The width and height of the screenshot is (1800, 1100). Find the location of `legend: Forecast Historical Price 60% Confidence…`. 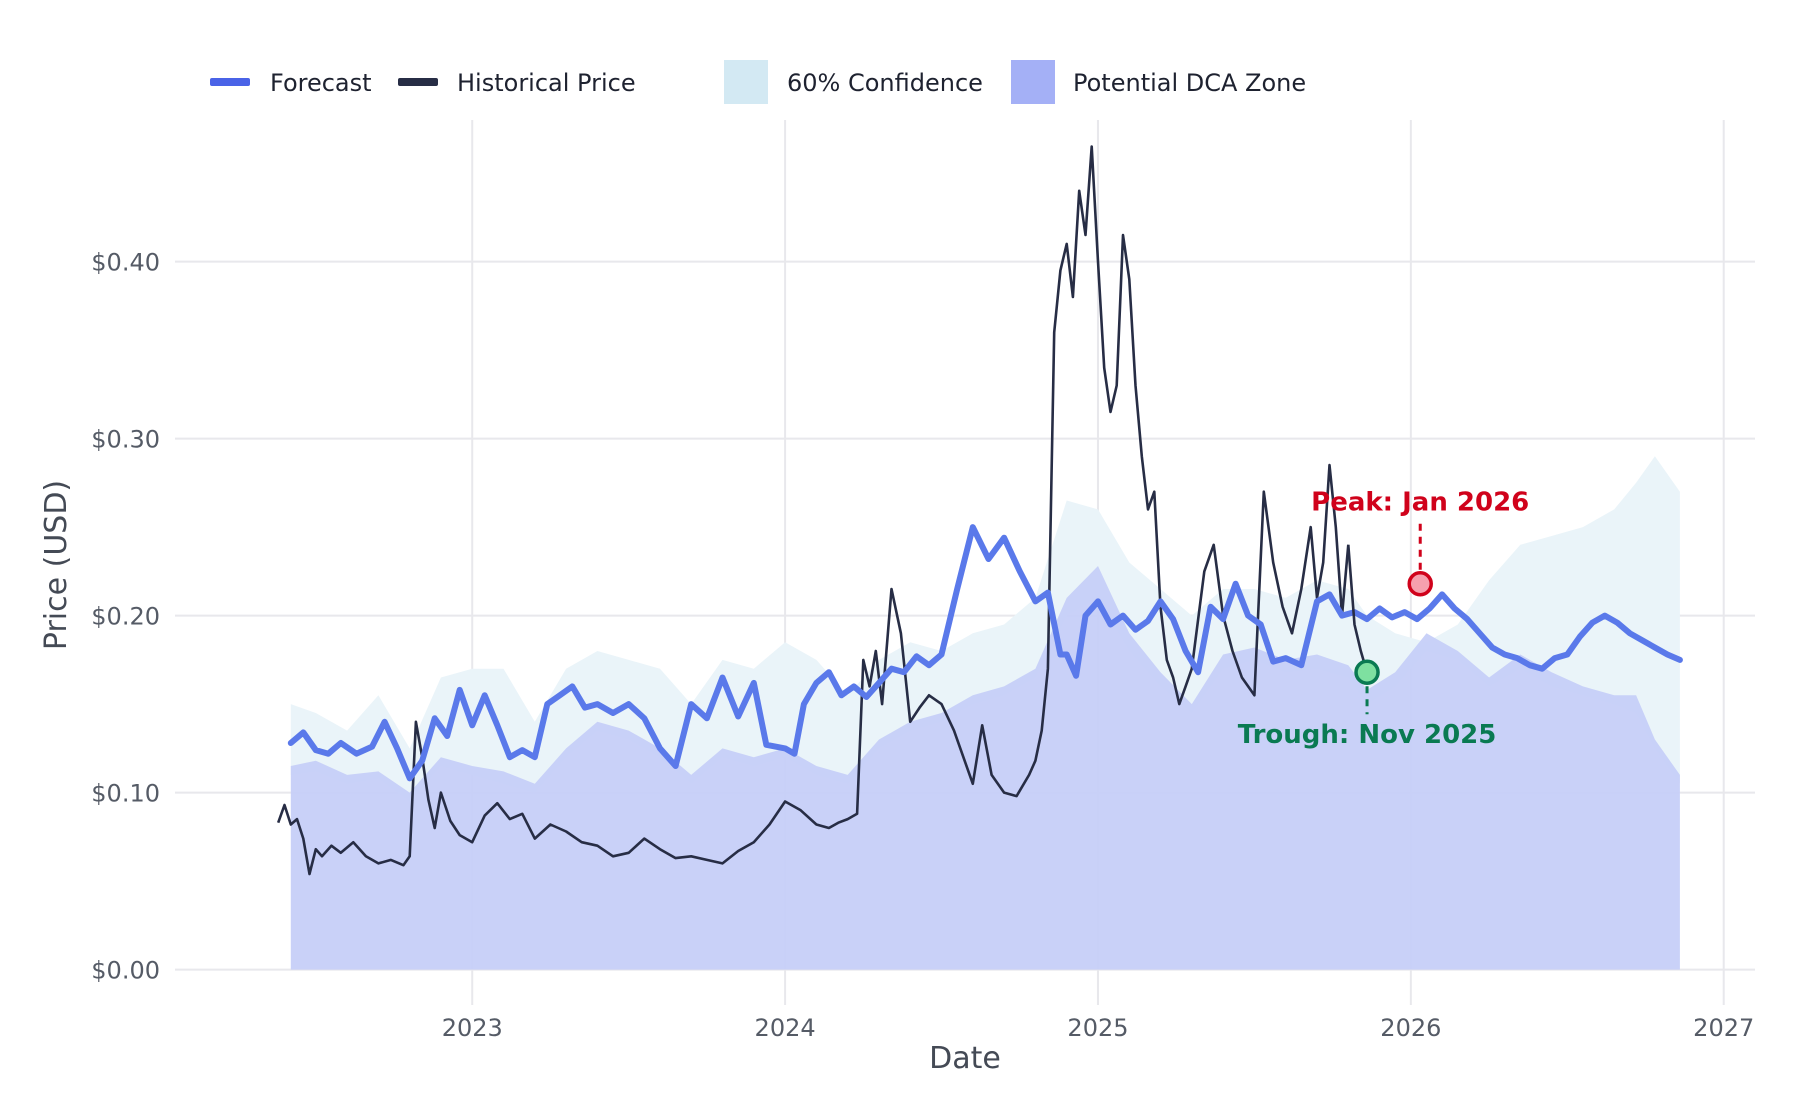

legend: Forecast Historical Price 60% Confidence… is located at coordinates (758, 82).